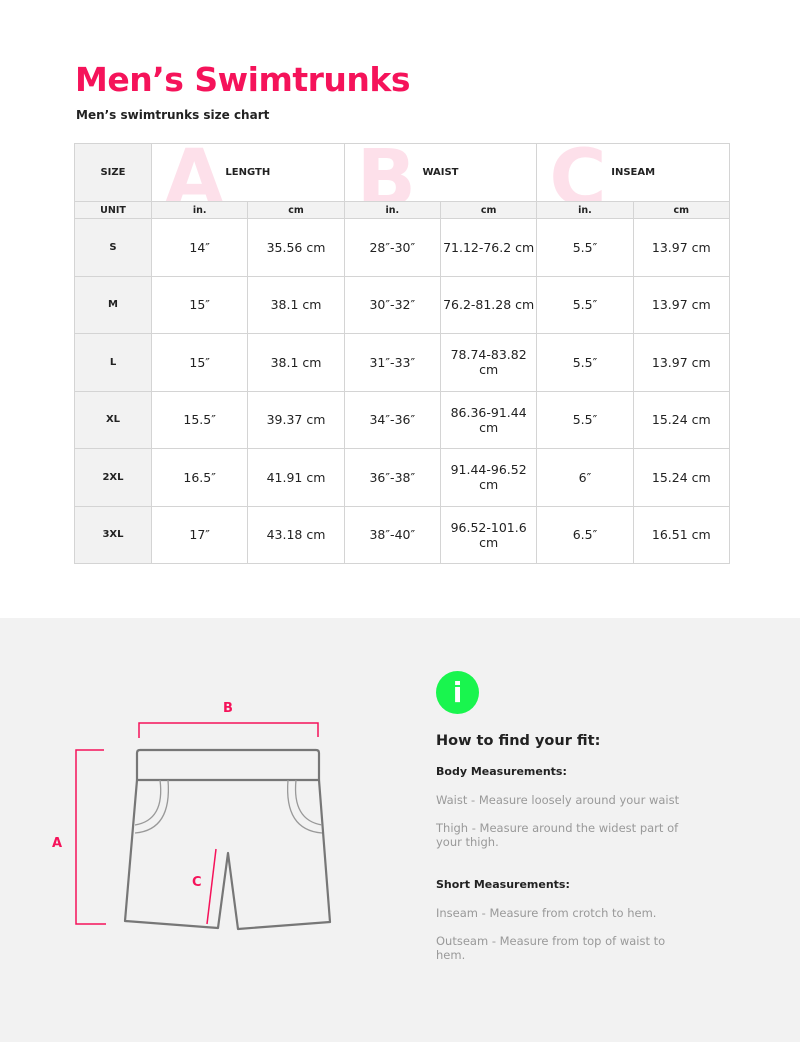 This screenshot has height=1042, width=800. I want to click on size-cell: 3XL, so click(113, 534).